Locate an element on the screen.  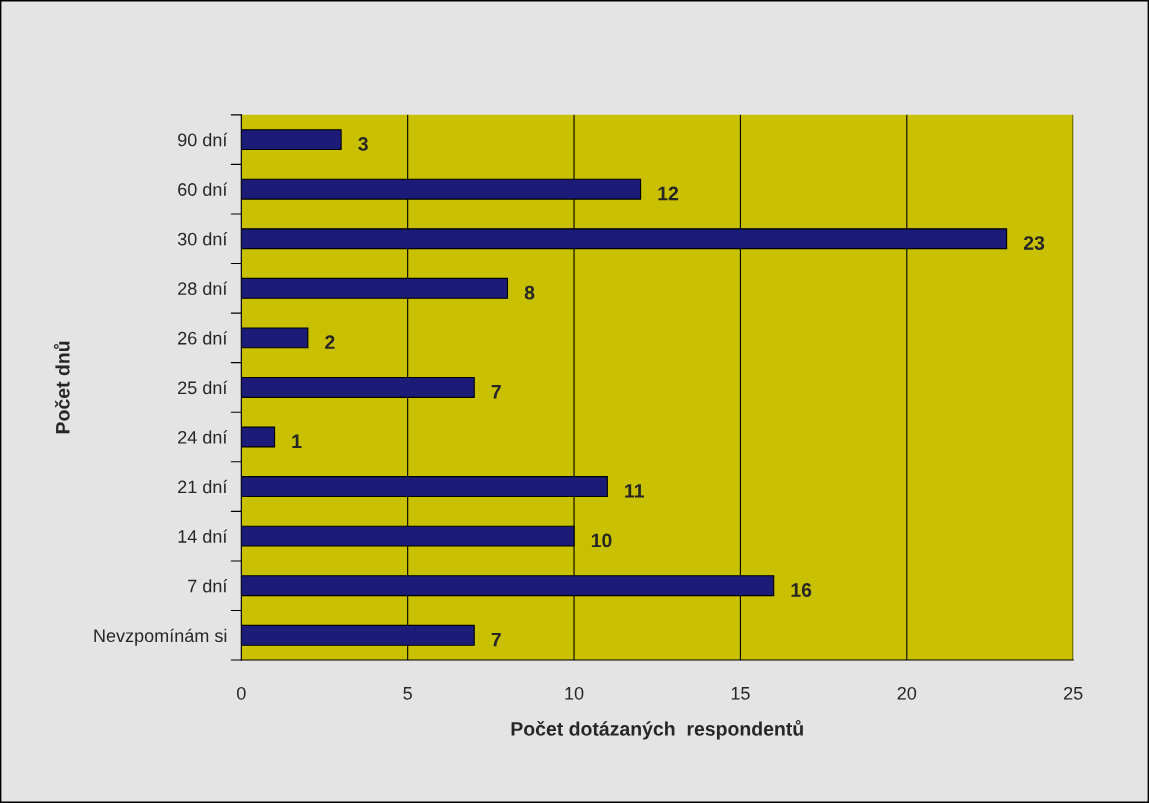
data-label: 3 is located at coordinates (363, 144).